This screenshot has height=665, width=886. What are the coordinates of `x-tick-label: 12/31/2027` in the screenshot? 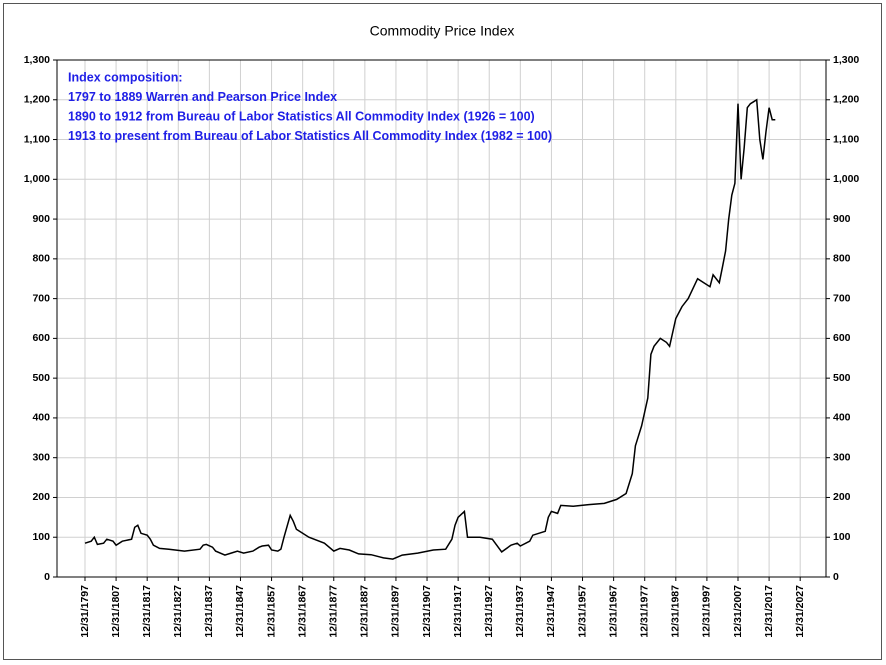 It's located at (800, 611).